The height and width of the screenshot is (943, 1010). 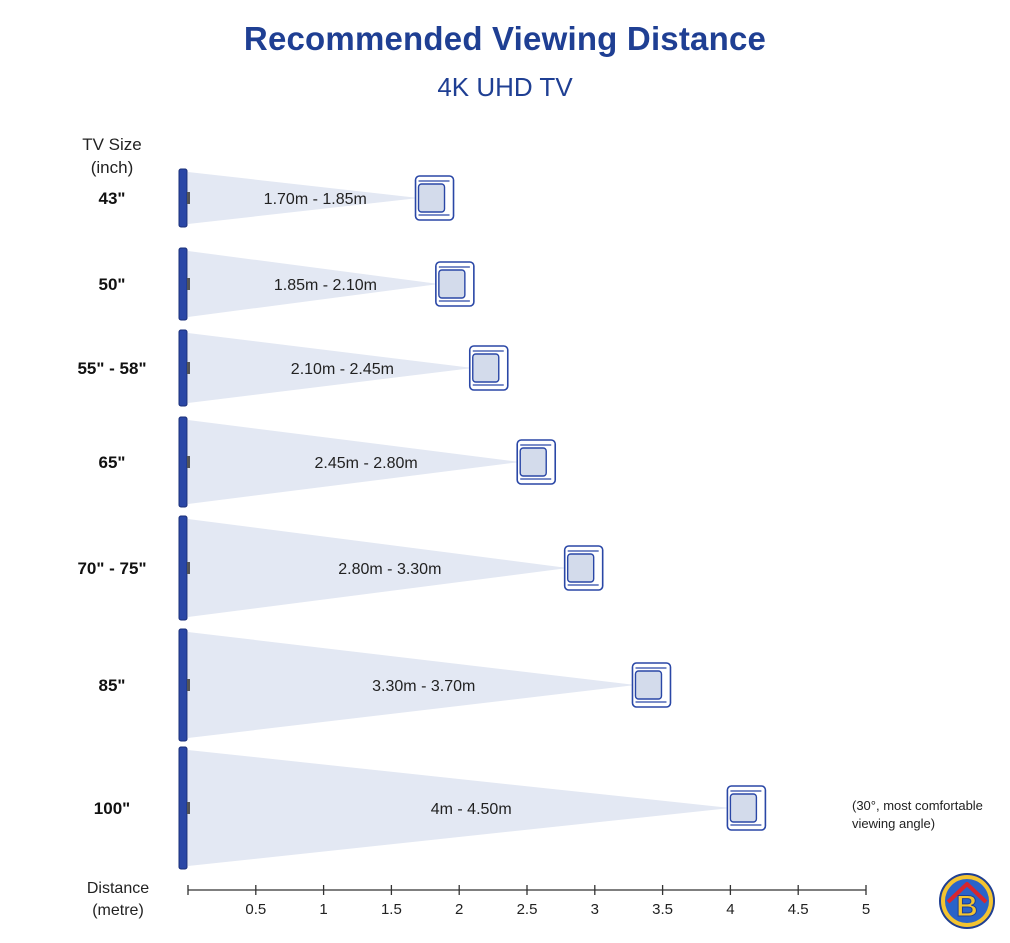 I want to click on viewing-angle-note: (30°, most comfortable viewing angle), so click(x=917, y=815).